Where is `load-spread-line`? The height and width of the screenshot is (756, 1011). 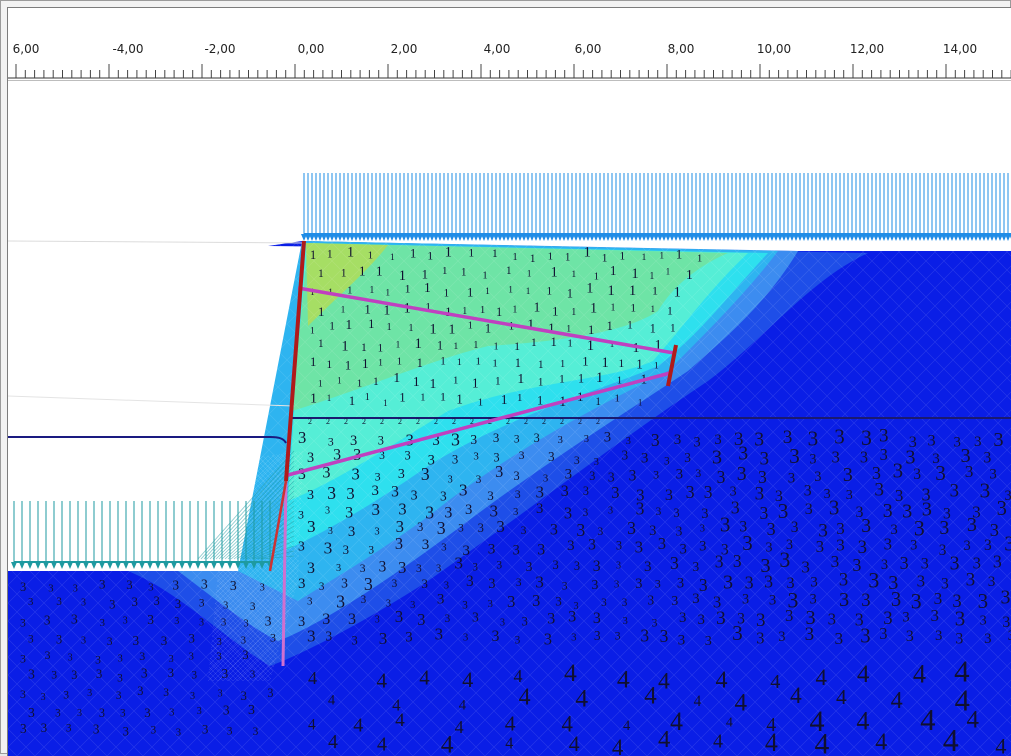
load-spread-line is located at coordinates (262, 532).